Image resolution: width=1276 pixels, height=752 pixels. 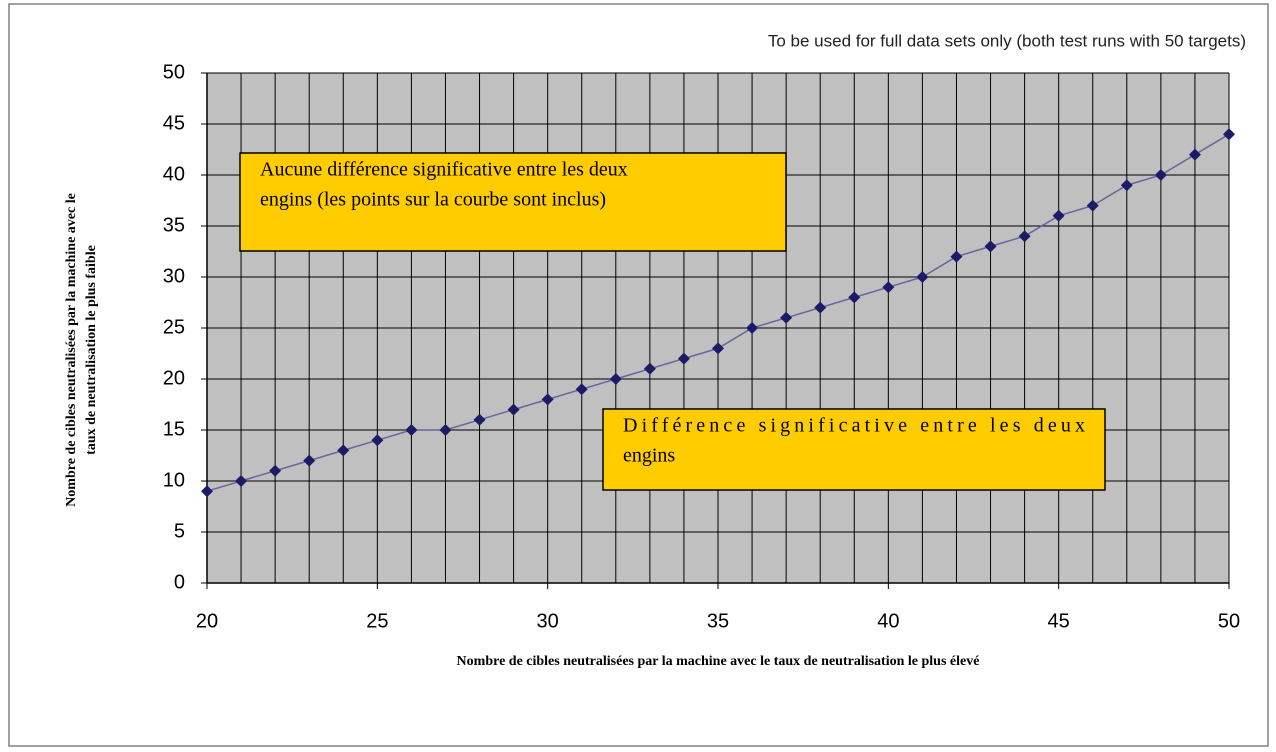 I want to click on y-tick-label: 20, so click(x=174, y=378).